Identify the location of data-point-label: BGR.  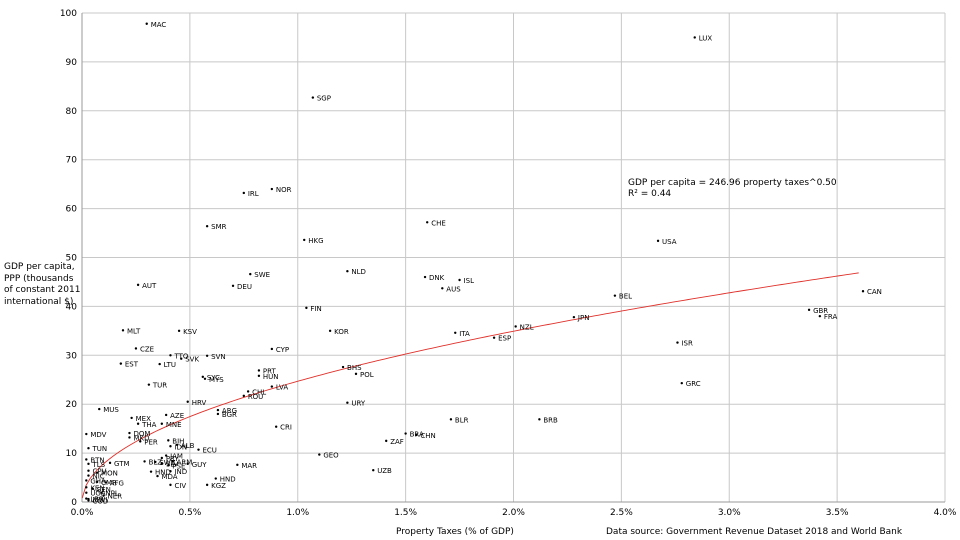
(229, 415).